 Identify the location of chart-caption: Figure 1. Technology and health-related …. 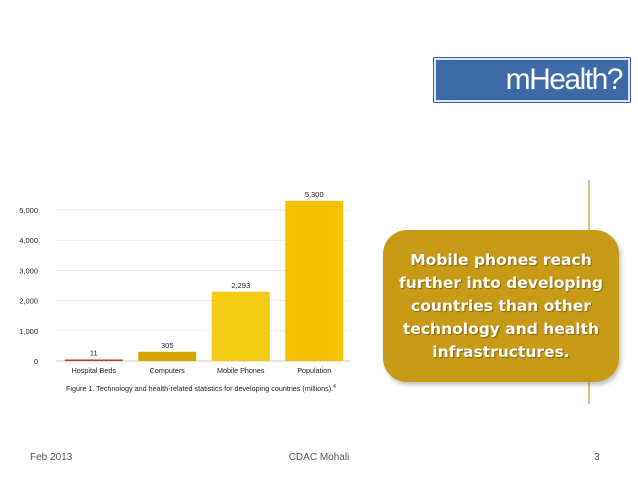
(201, 388).